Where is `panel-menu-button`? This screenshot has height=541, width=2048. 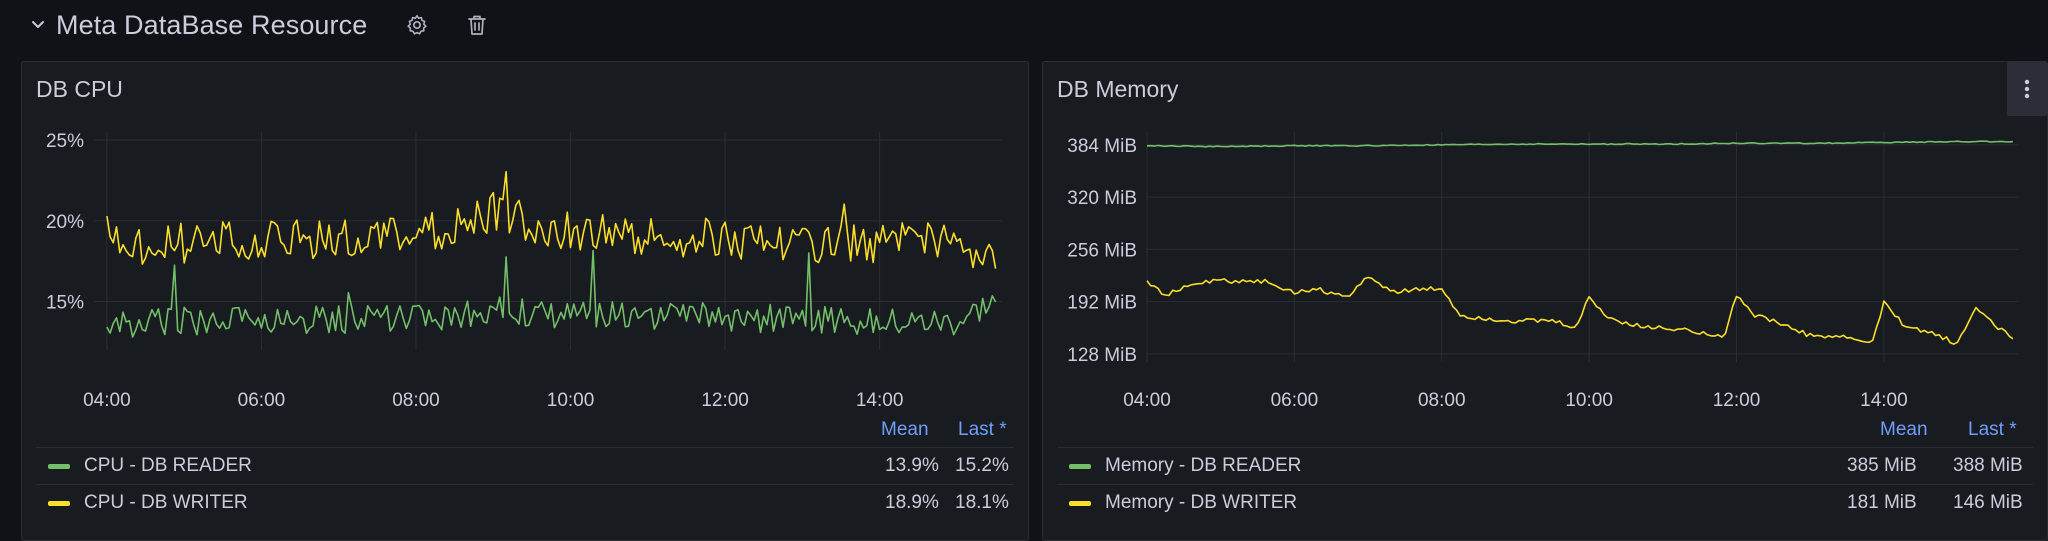 panel-menu-button is located at coordinates (2027, 89).